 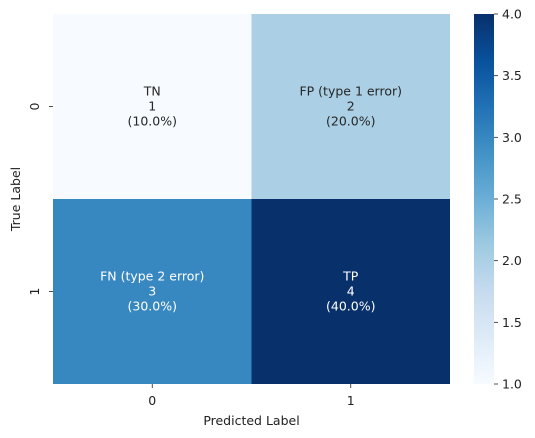 What do you see at coordinates (34, 106) in the screenshot?
I see `y-tick-label-0: 0` at bounding box center [34, 106].